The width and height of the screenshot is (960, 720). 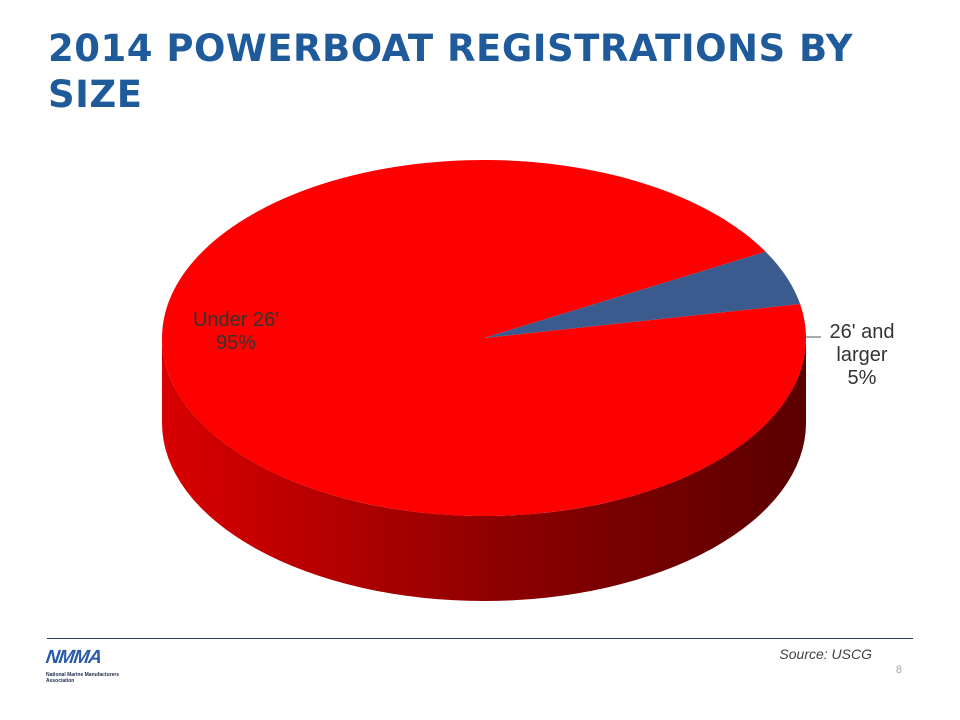 What do you see at coordinates (825, 654) in the screenshot?
I see `source-note: Source: USCG` at bounding box center [825, 654].